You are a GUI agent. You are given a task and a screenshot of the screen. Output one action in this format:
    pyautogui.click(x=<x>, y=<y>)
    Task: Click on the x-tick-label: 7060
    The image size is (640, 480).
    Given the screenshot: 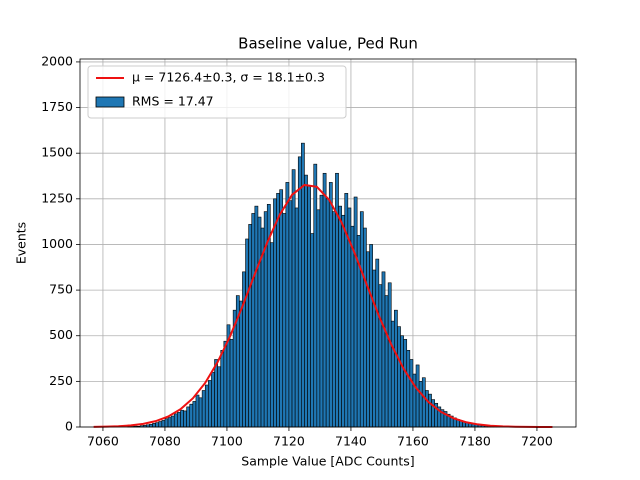 What is the action you would take?
    pyautogui.click(x=103, y=441)
    